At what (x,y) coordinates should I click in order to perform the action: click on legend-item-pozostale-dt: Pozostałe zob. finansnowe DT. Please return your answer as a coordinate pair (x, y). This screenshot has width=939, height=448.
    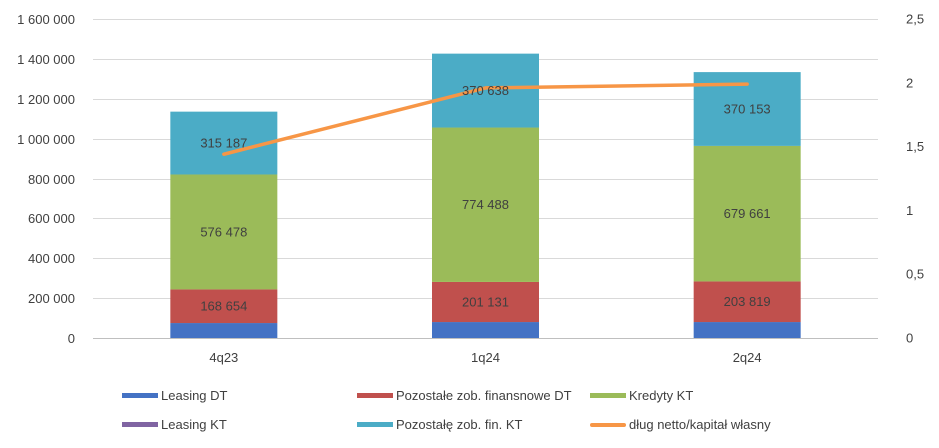
    Looking at the image, I should click on (464, 395).